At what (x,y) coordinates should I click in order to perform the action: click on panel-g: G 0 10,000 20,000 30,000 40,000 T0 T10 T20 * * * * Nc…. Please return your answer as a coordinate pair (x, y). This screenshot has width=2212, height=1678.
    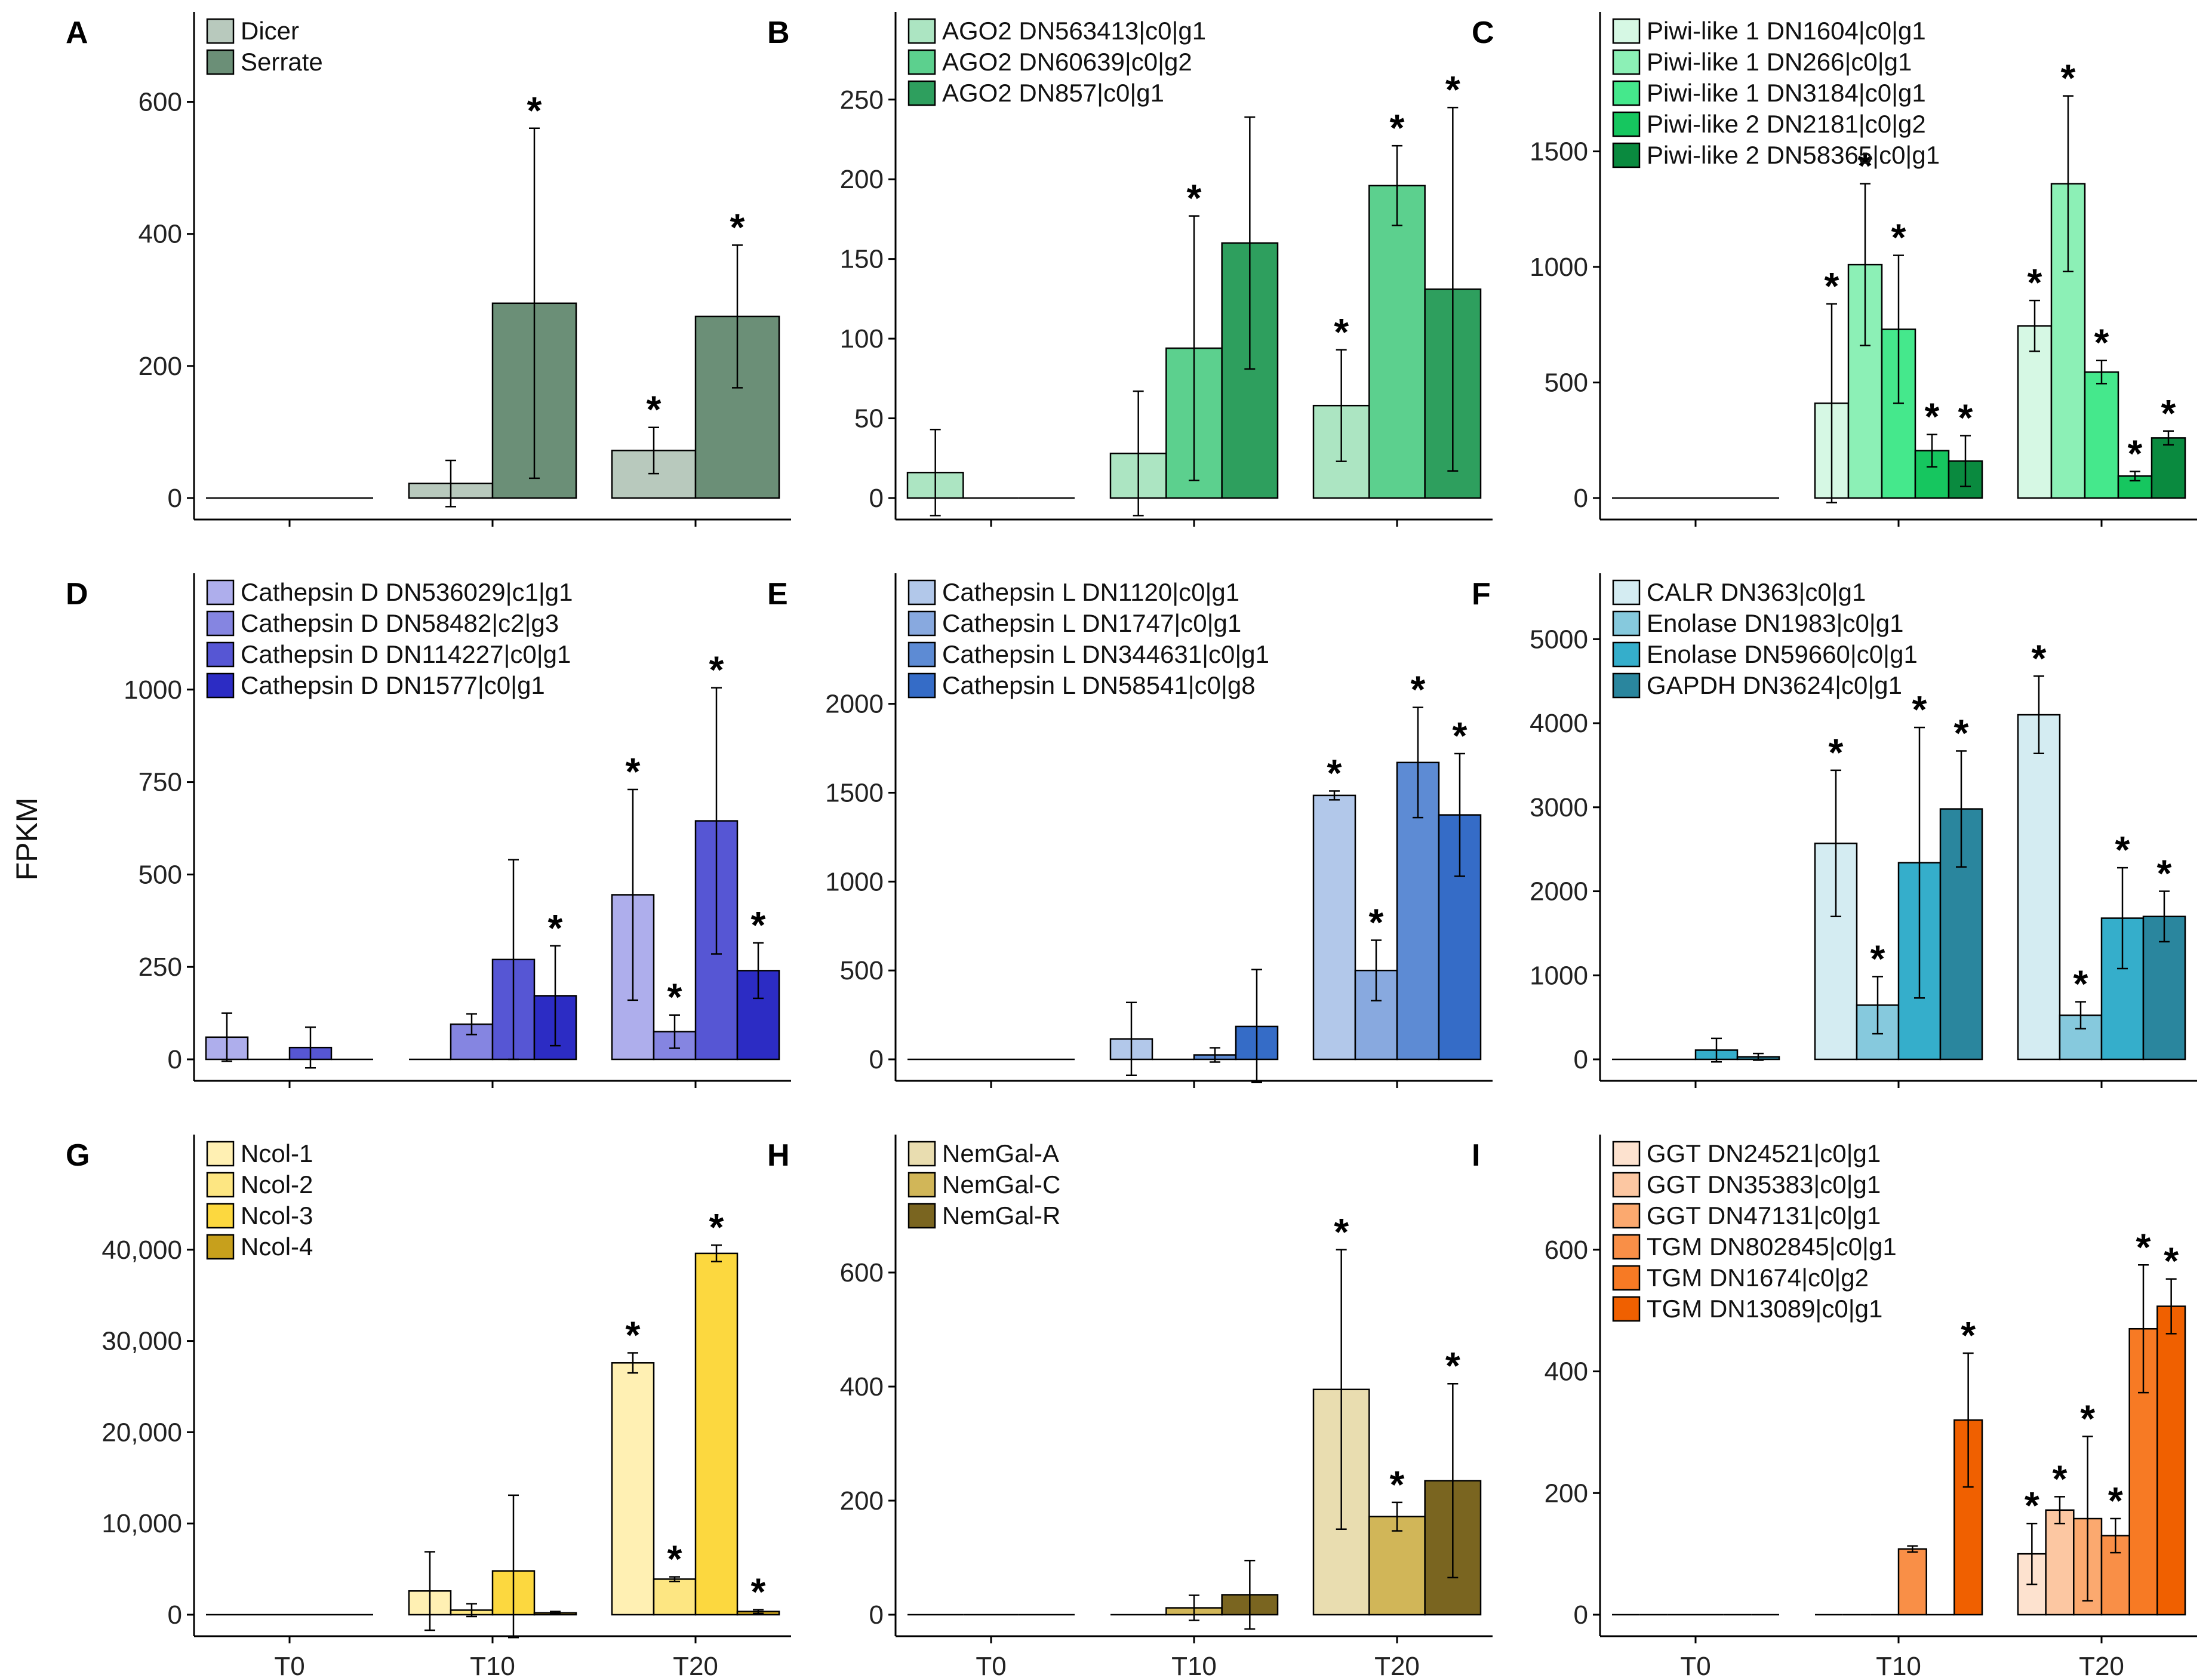
    Looking at the image, I should click on (428, 1406).